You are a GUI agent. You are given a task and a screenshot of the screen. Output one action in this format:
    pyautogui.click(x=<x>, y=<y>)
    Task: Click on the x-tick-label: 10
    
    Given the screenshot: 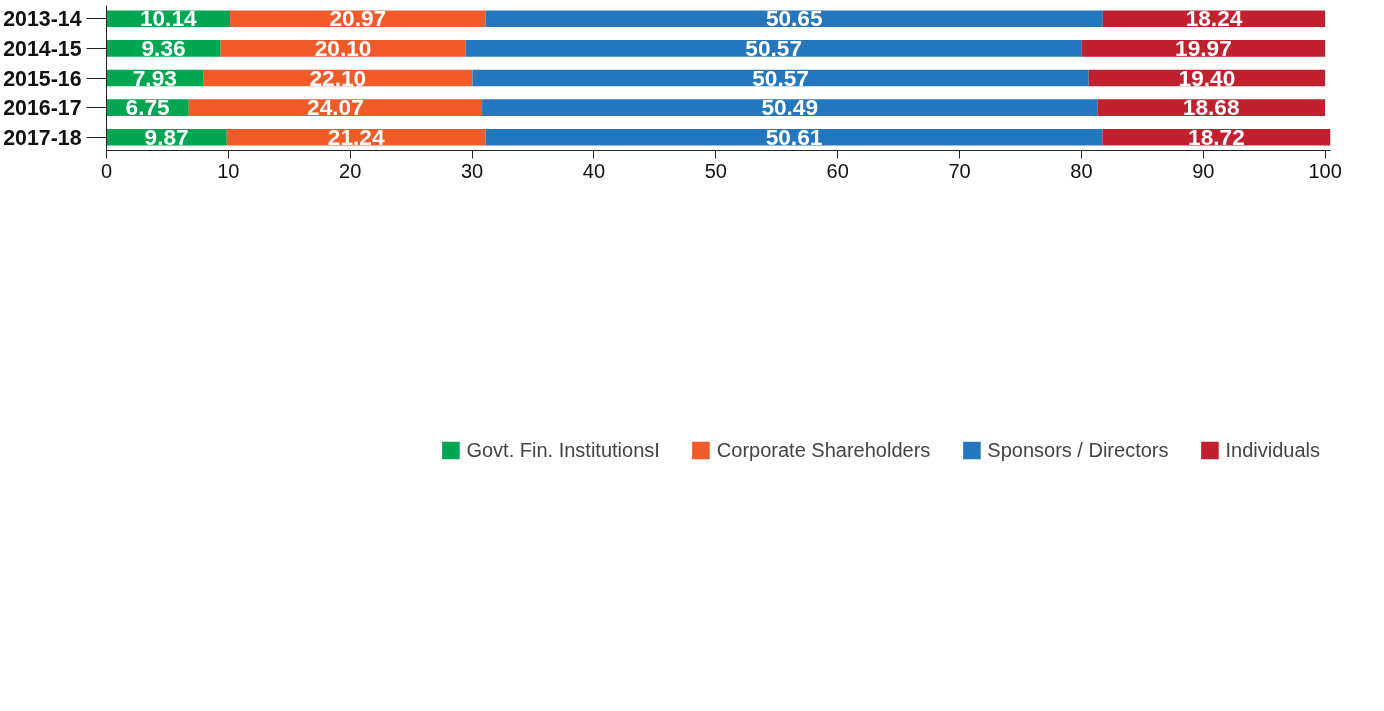 What is the action you would take?
    pyautogui.click(x=228, y=170)
    